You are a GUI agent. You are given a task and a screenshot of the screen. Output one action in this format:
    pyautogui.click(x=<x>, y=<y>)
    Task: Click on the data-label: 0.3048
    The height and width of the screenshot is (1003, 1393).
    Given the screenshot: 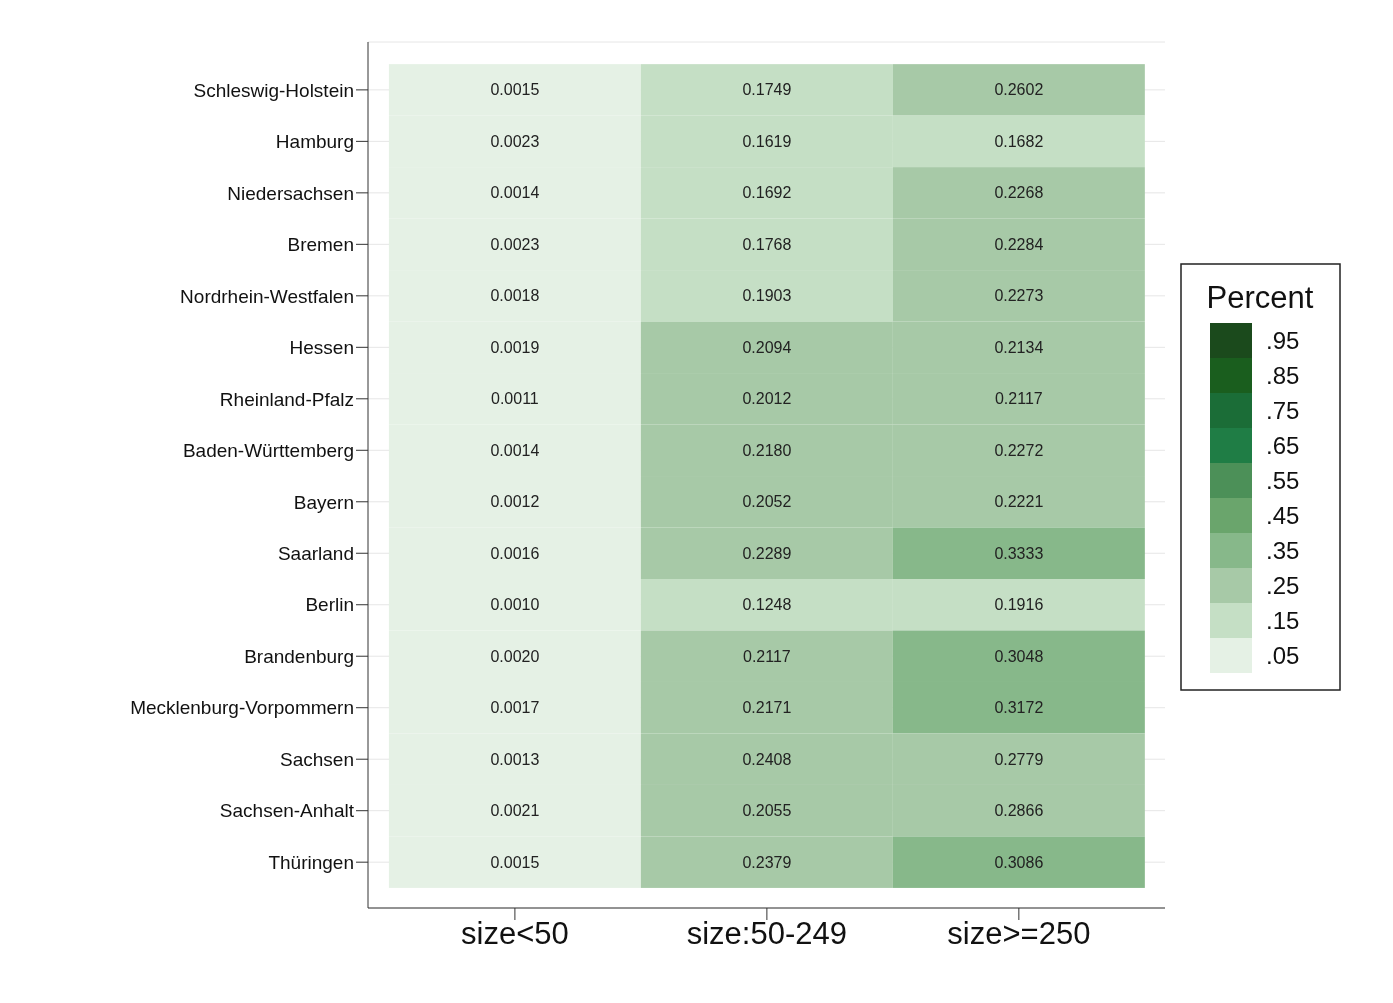 What is the action you would take?
    pyautogui.click(x=1019, y=656)
    